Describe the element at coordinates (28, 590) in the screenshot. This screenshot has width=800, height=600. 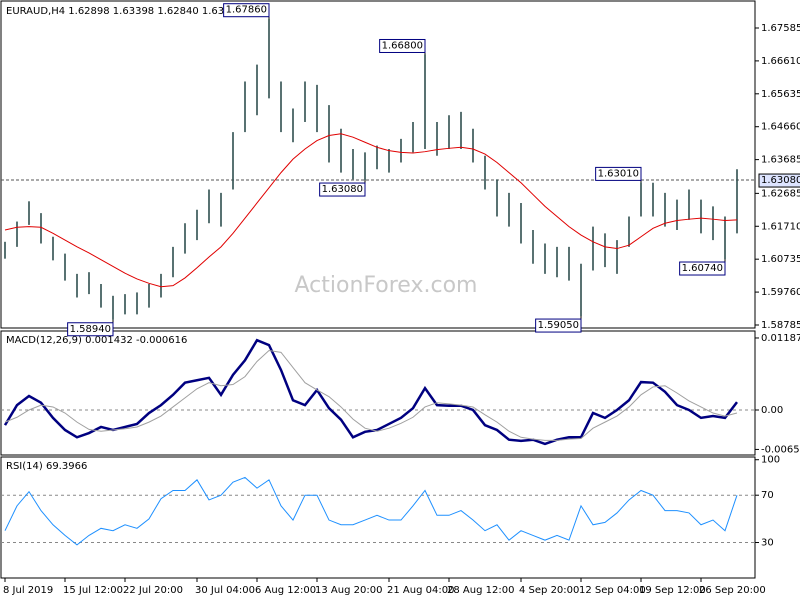
I see `x-tick-label: 8 Jul 2019` at that location.